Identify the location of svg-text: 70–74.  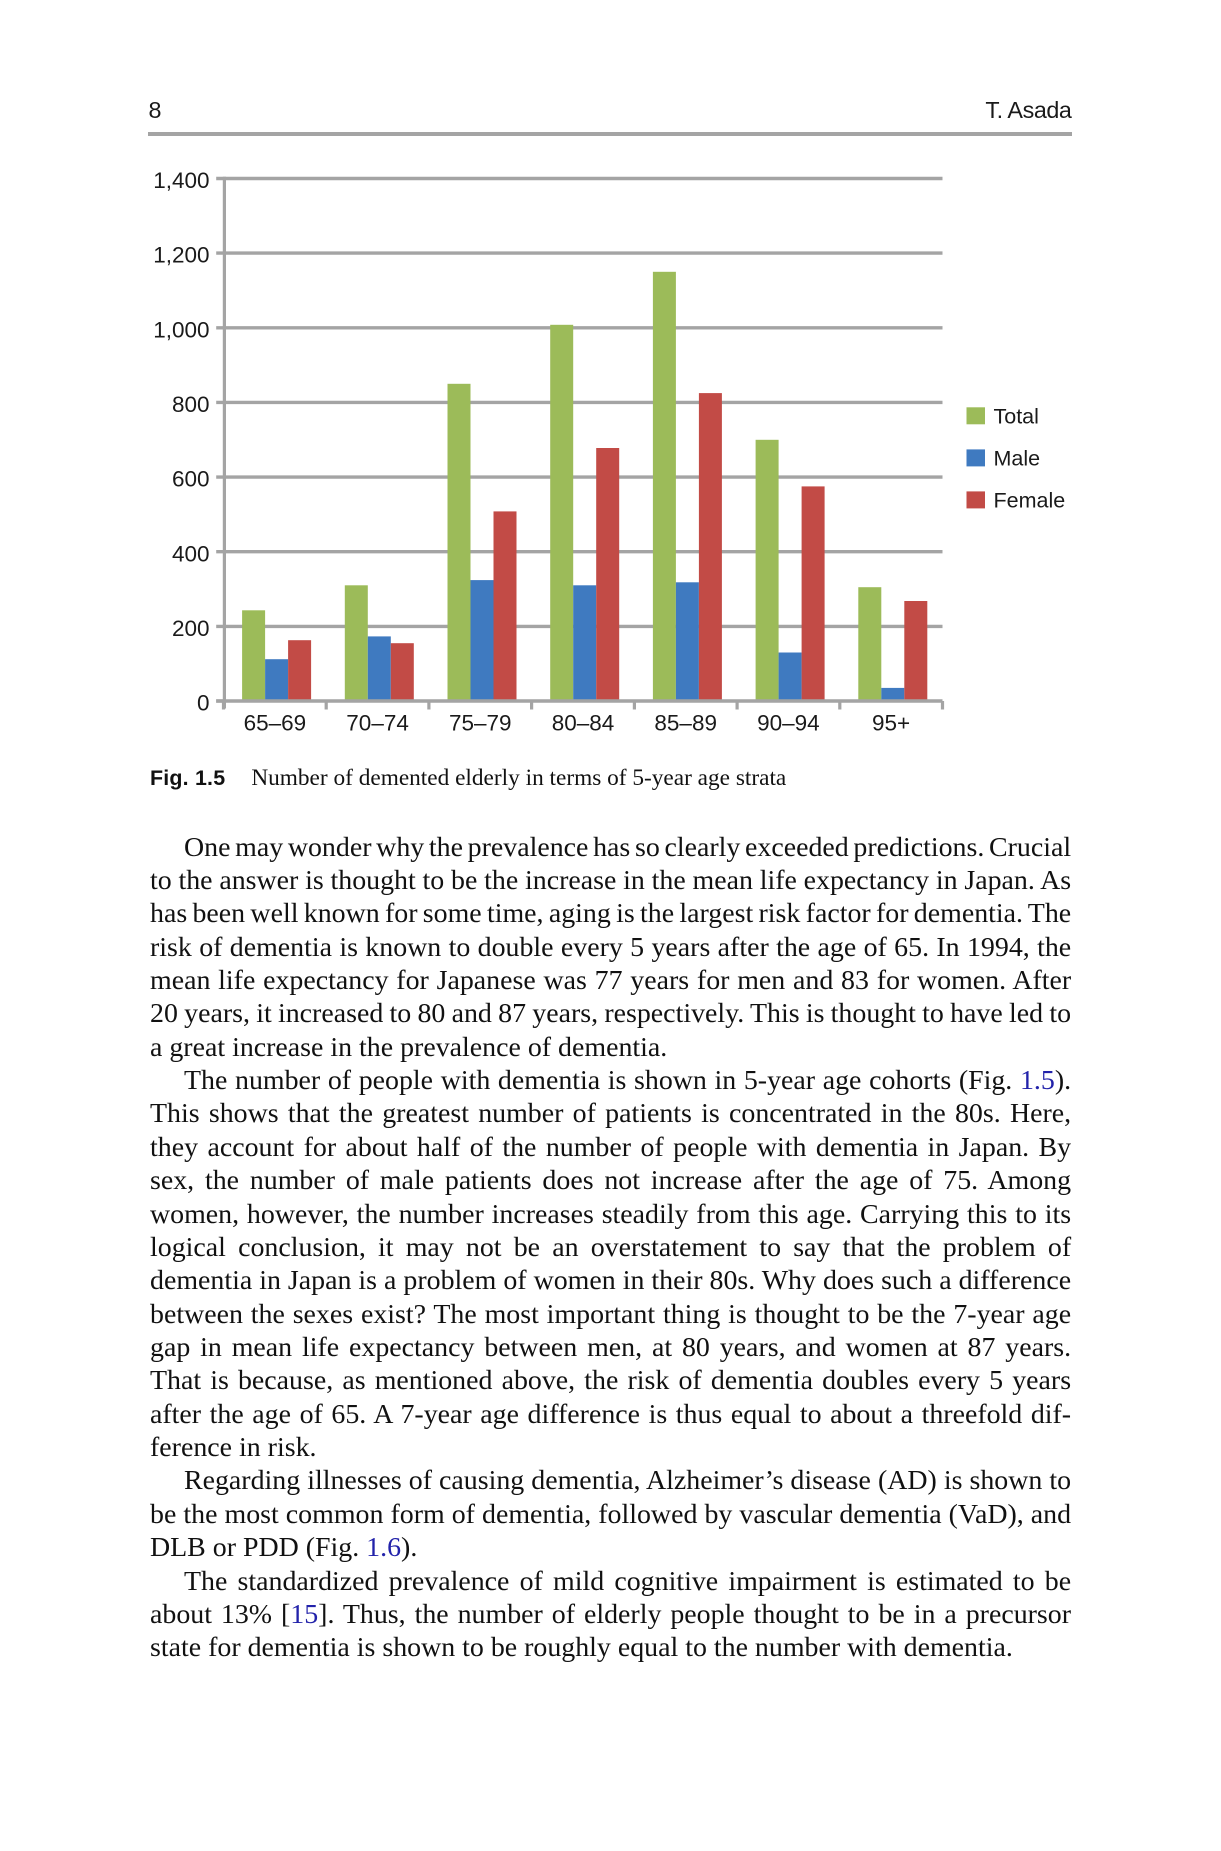
(377, 723).